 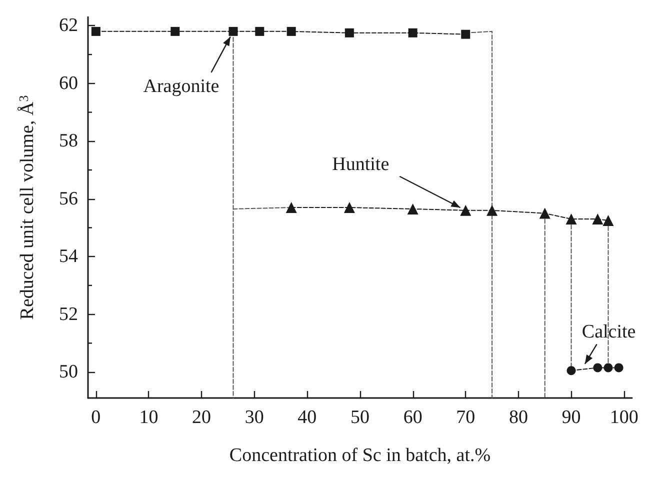 What do you see at coordinates (68, 83) in the screenshot?
I see `y-tick-label: 60` at bounding box center [68, 83].